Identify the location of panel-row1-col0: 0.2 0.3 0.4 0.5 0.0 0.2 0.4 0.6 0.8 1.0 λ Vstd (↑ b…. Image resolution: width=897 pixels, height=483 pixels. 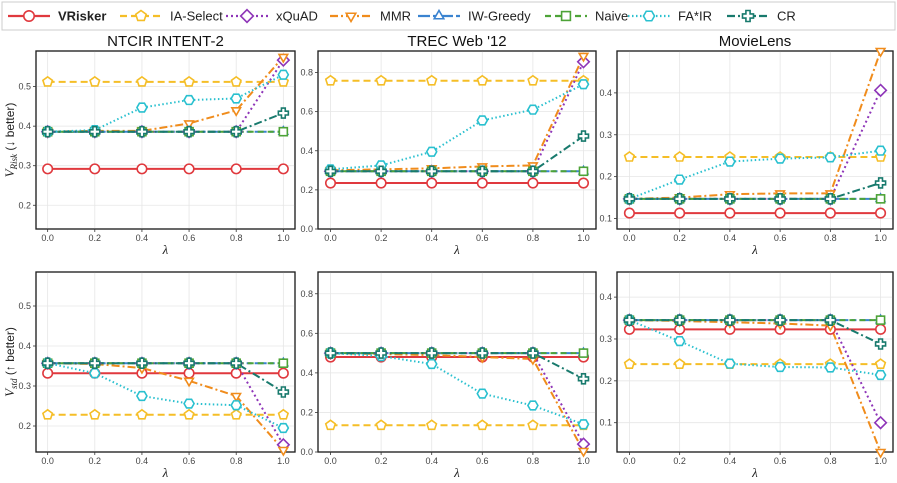
(149, 375).